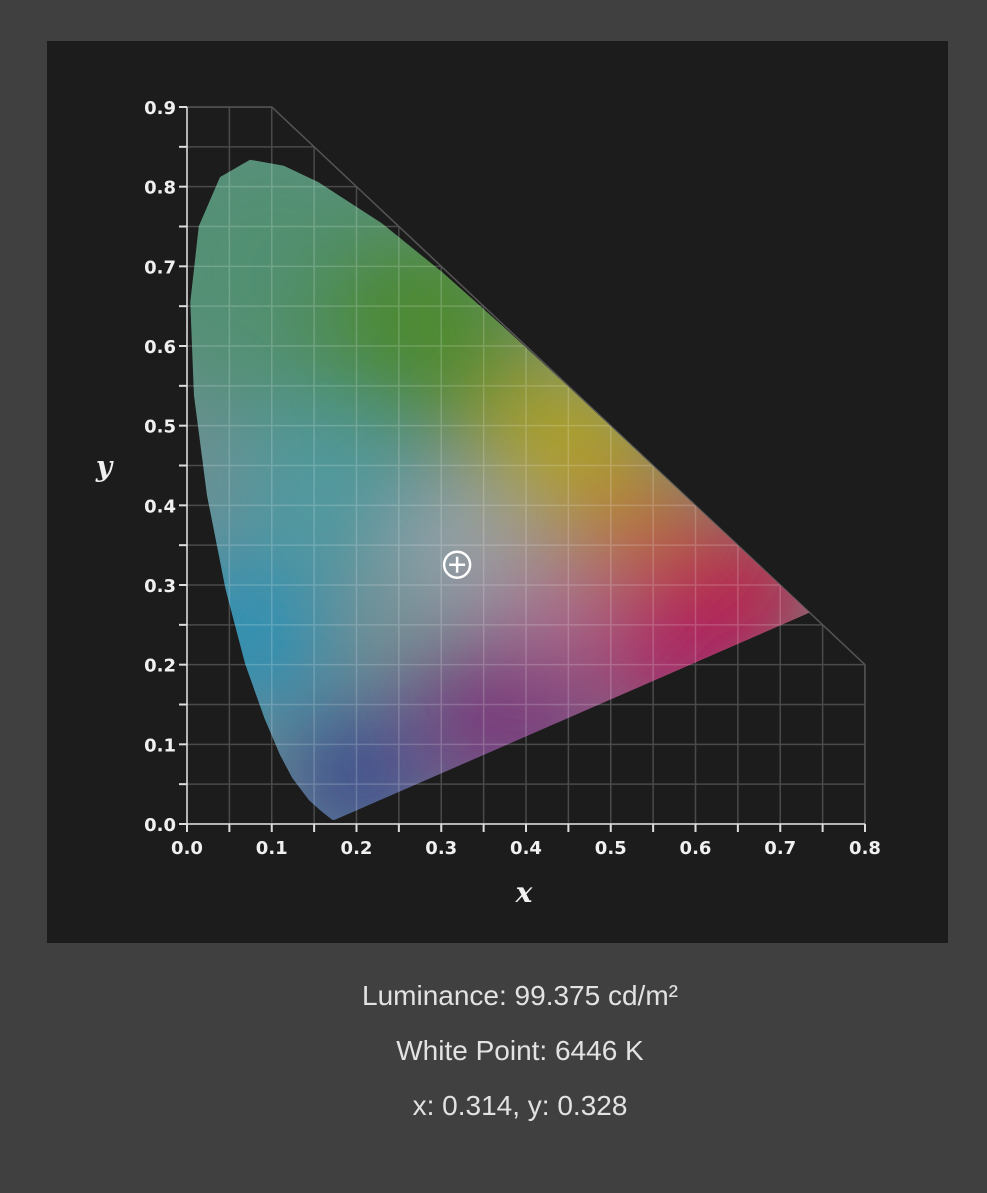  Describe the element at coordinates (160, 108) in the screenshot. I see `y-tick-label: 0.9` at that location.